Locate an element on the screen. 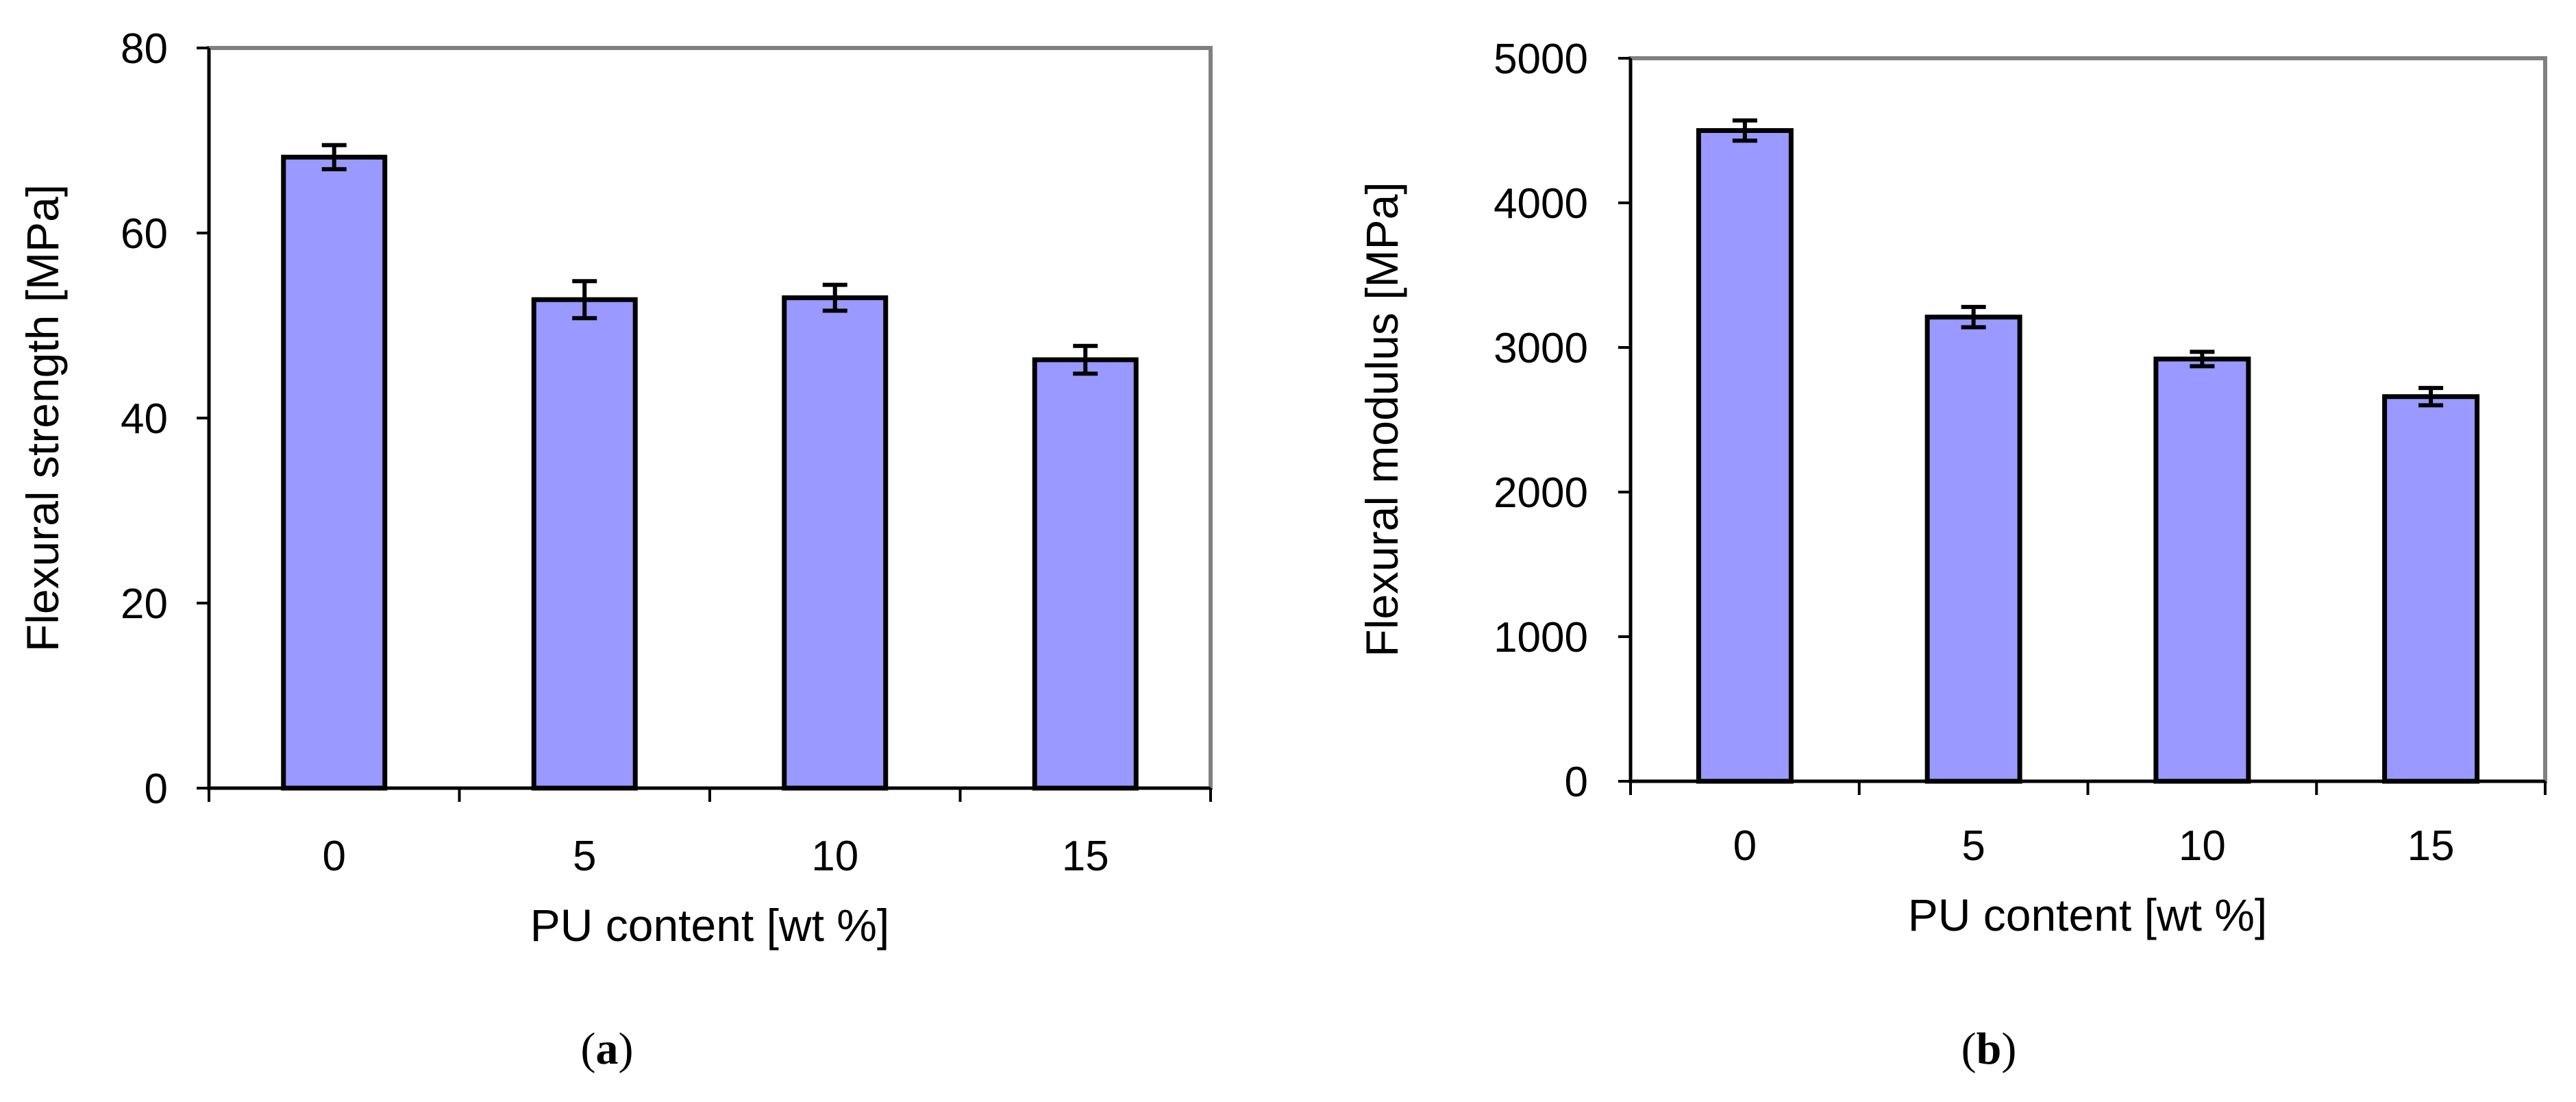  panel-label-b: (b) is located at coordinates (1989, 1049).